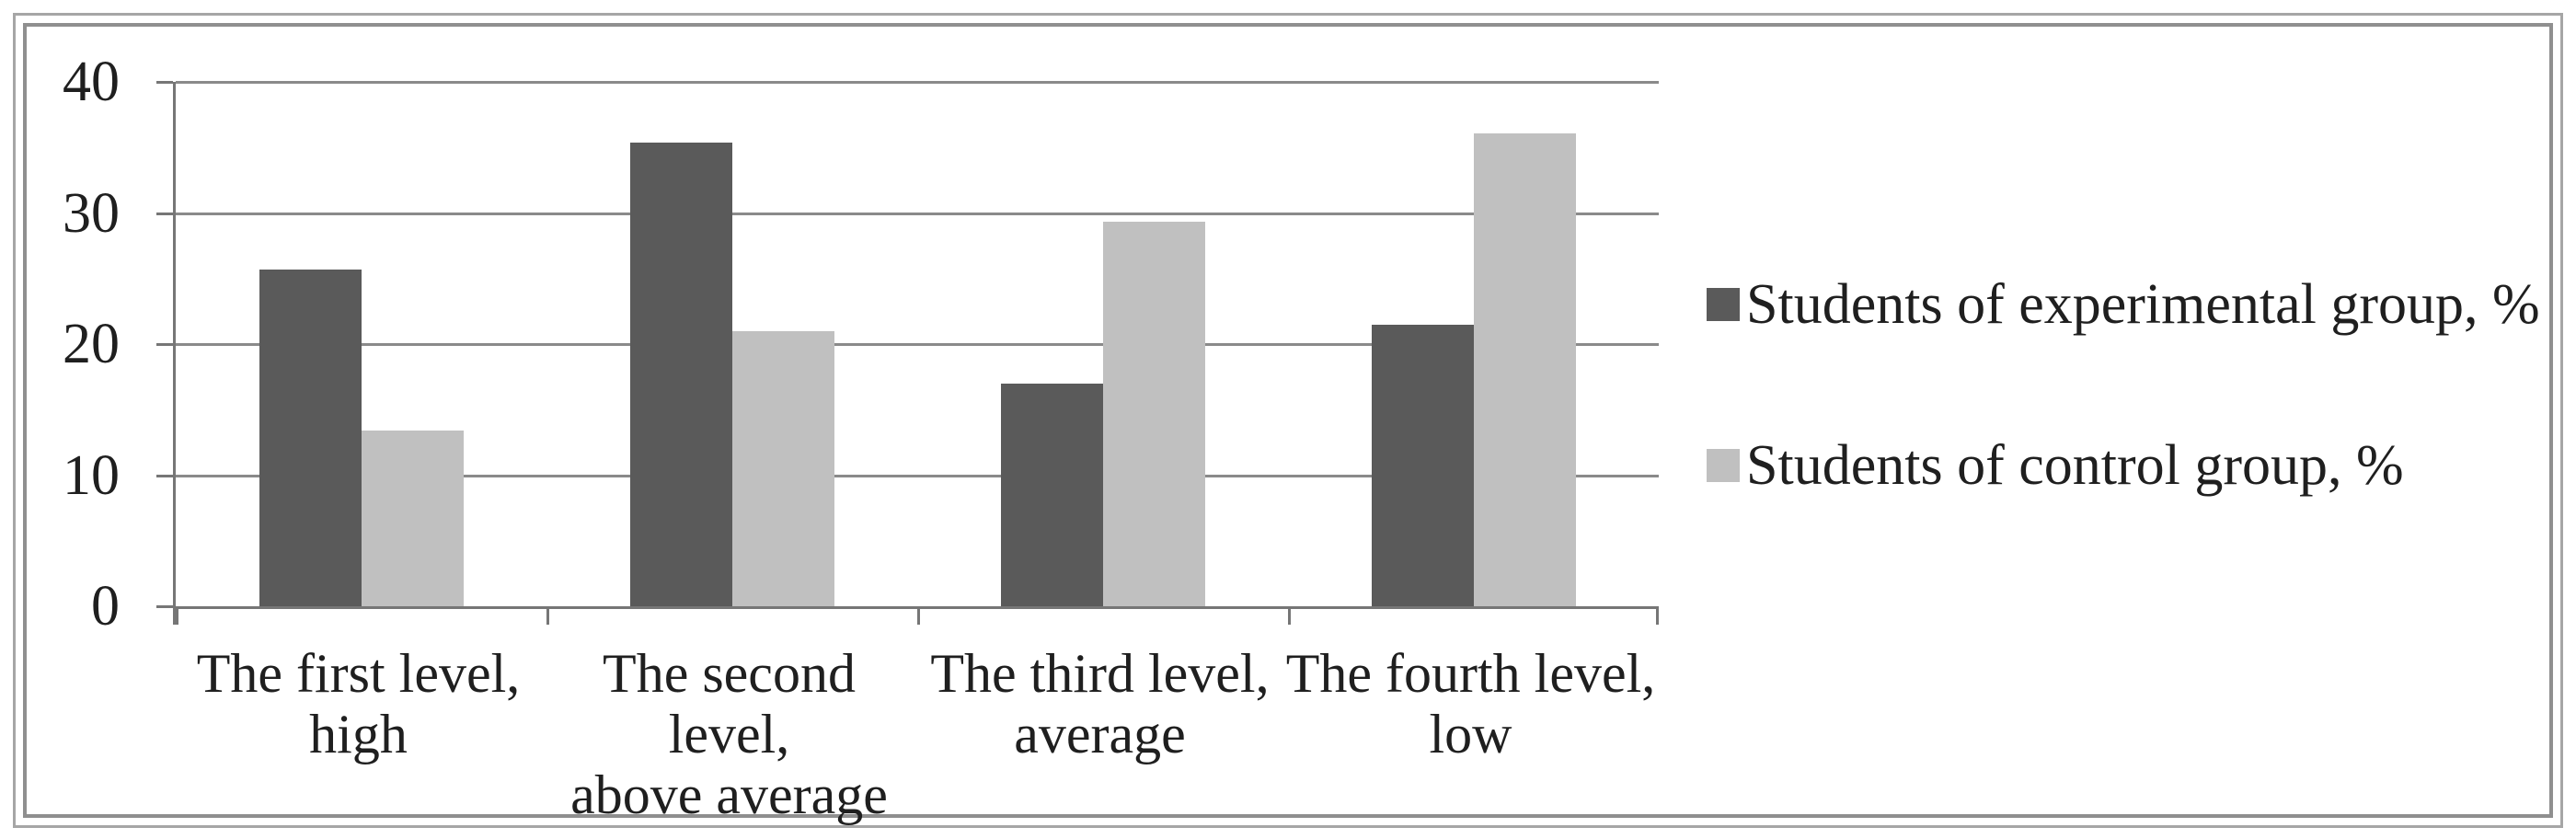 This screenshot has width=2576, height=839. What do you see at coordinates (2075, 465) in the screenshot?
I see `legend-label: Students of control group, %` at bounding box center [2075, 465].